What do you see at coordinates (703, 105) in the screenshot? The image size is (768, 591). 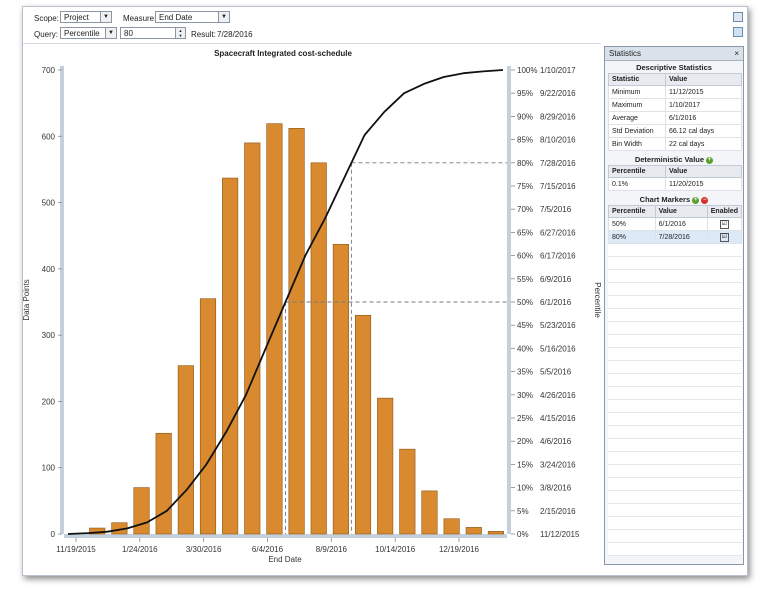 I see `cell-value: 1/10/2017` at bounding box center [703, 105].